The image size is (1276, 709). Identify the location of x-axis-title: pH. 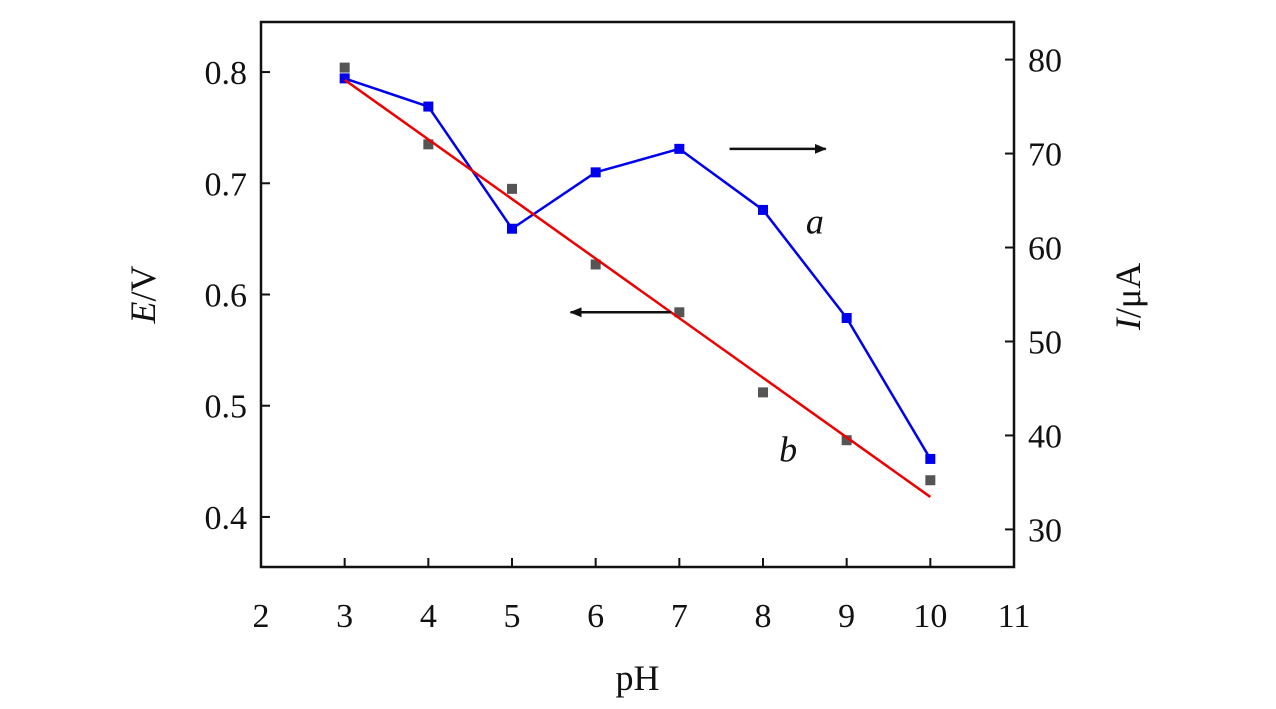
(638, 678).